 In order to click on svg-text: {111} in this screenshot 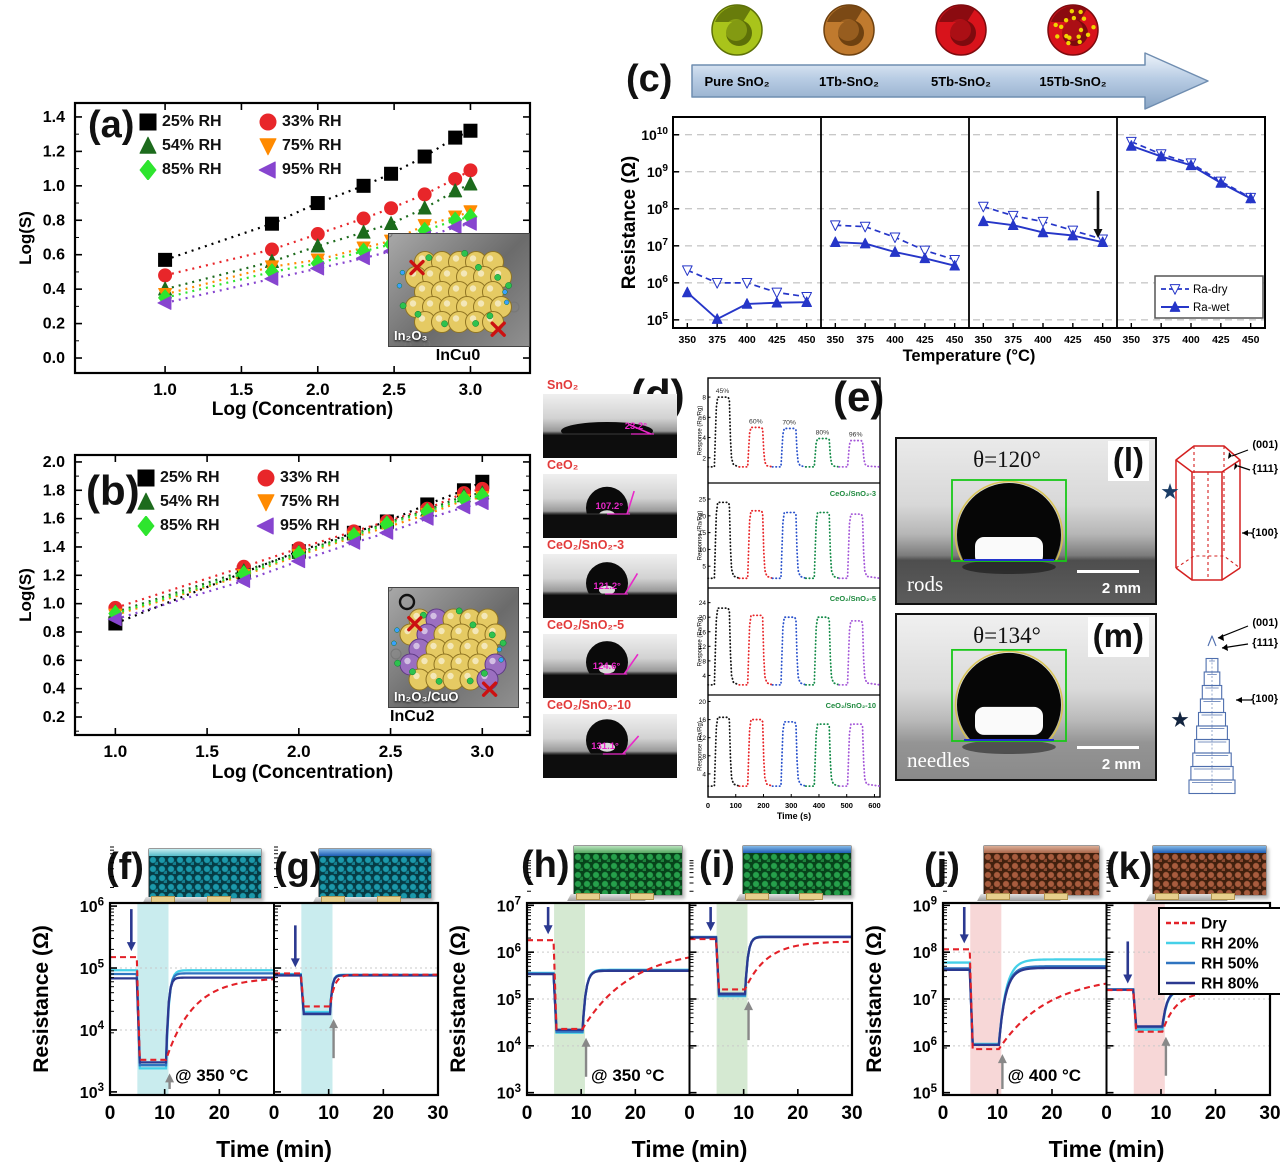, I will do `click(1265, 643)`.